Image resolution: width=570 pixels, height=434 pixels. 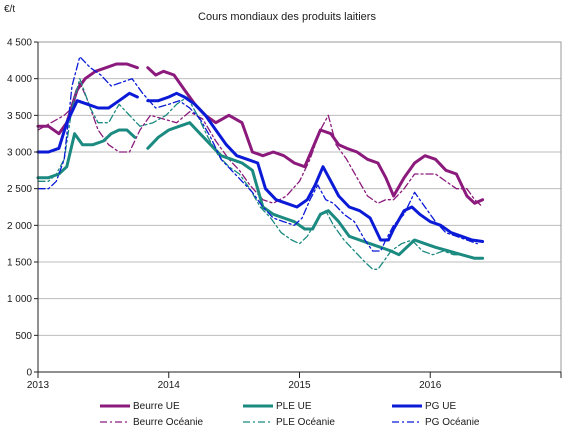 I want to click on legend-label: Beurre Océanie, so click(x=168, y=422).